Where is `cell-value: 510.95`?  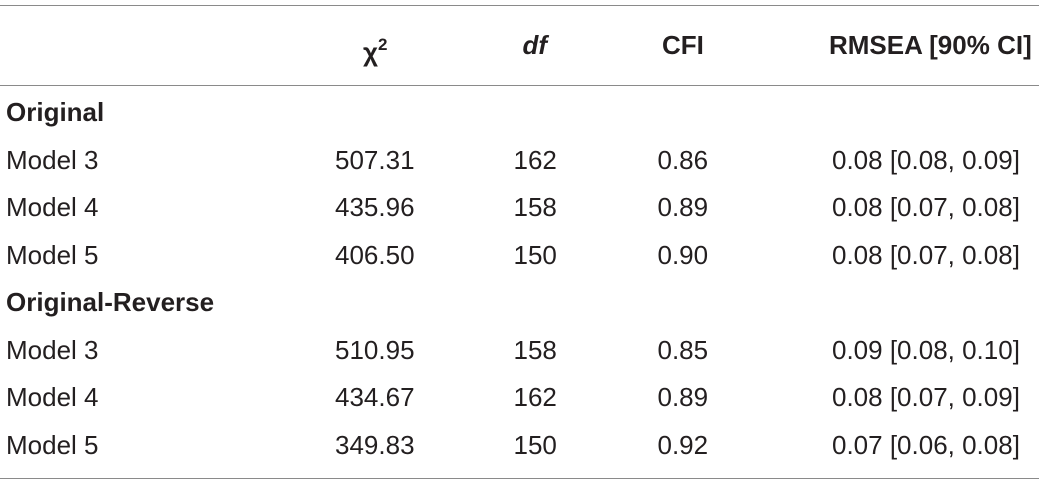 cell-value: 510.95 is located at coordinates (375, 349).